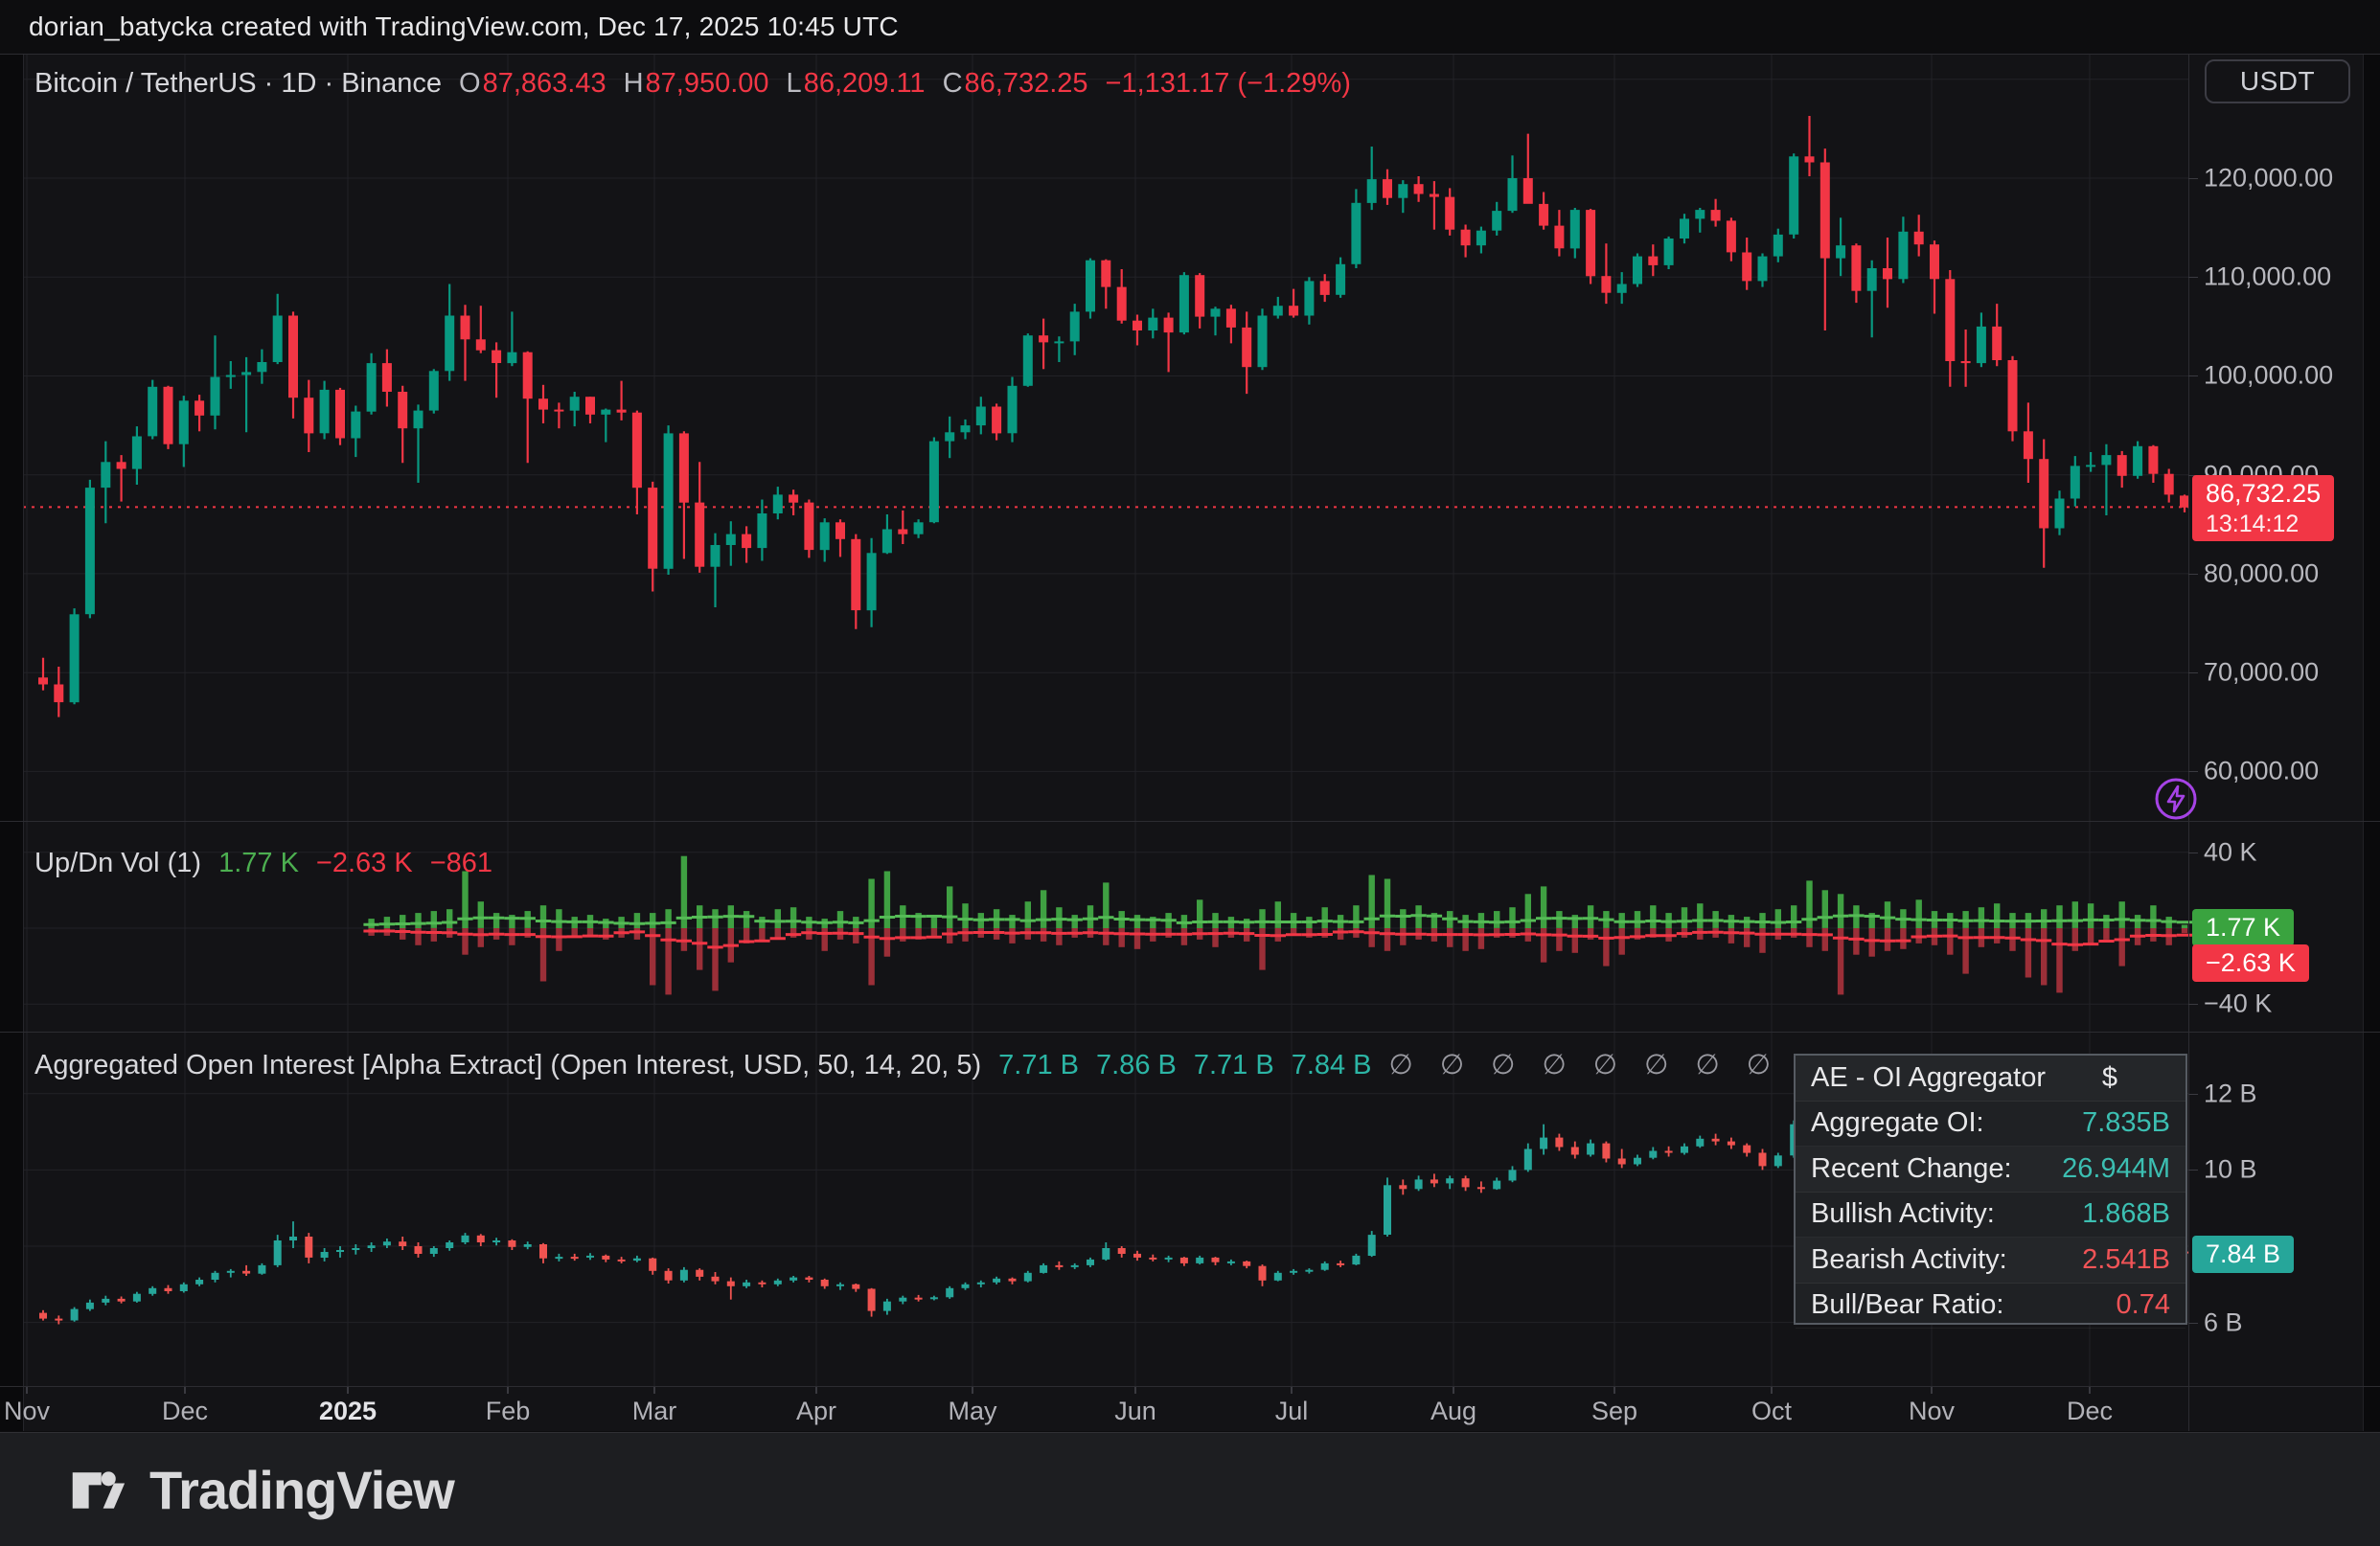 Image resolution: width=2380 pixels, height=1546 pixels. What do you see at coordinates (2262, 770) in the screenshot?
I see `price-tick-label: 60,000.00` at bounding box center [2262, 770].